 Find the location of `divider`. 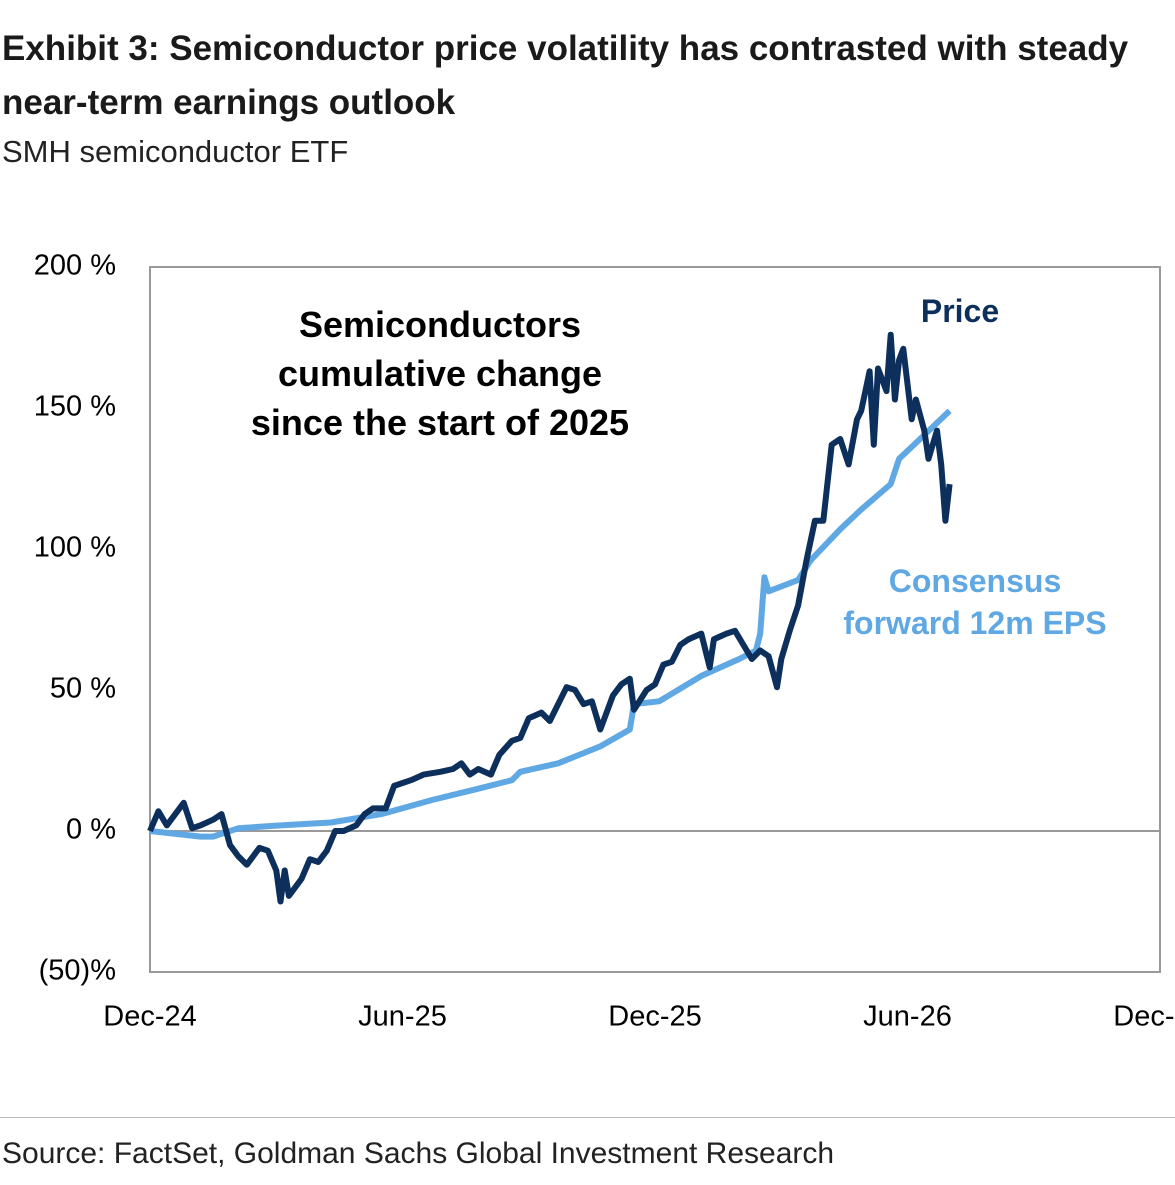

divider is located at coordinates (587, 1117).